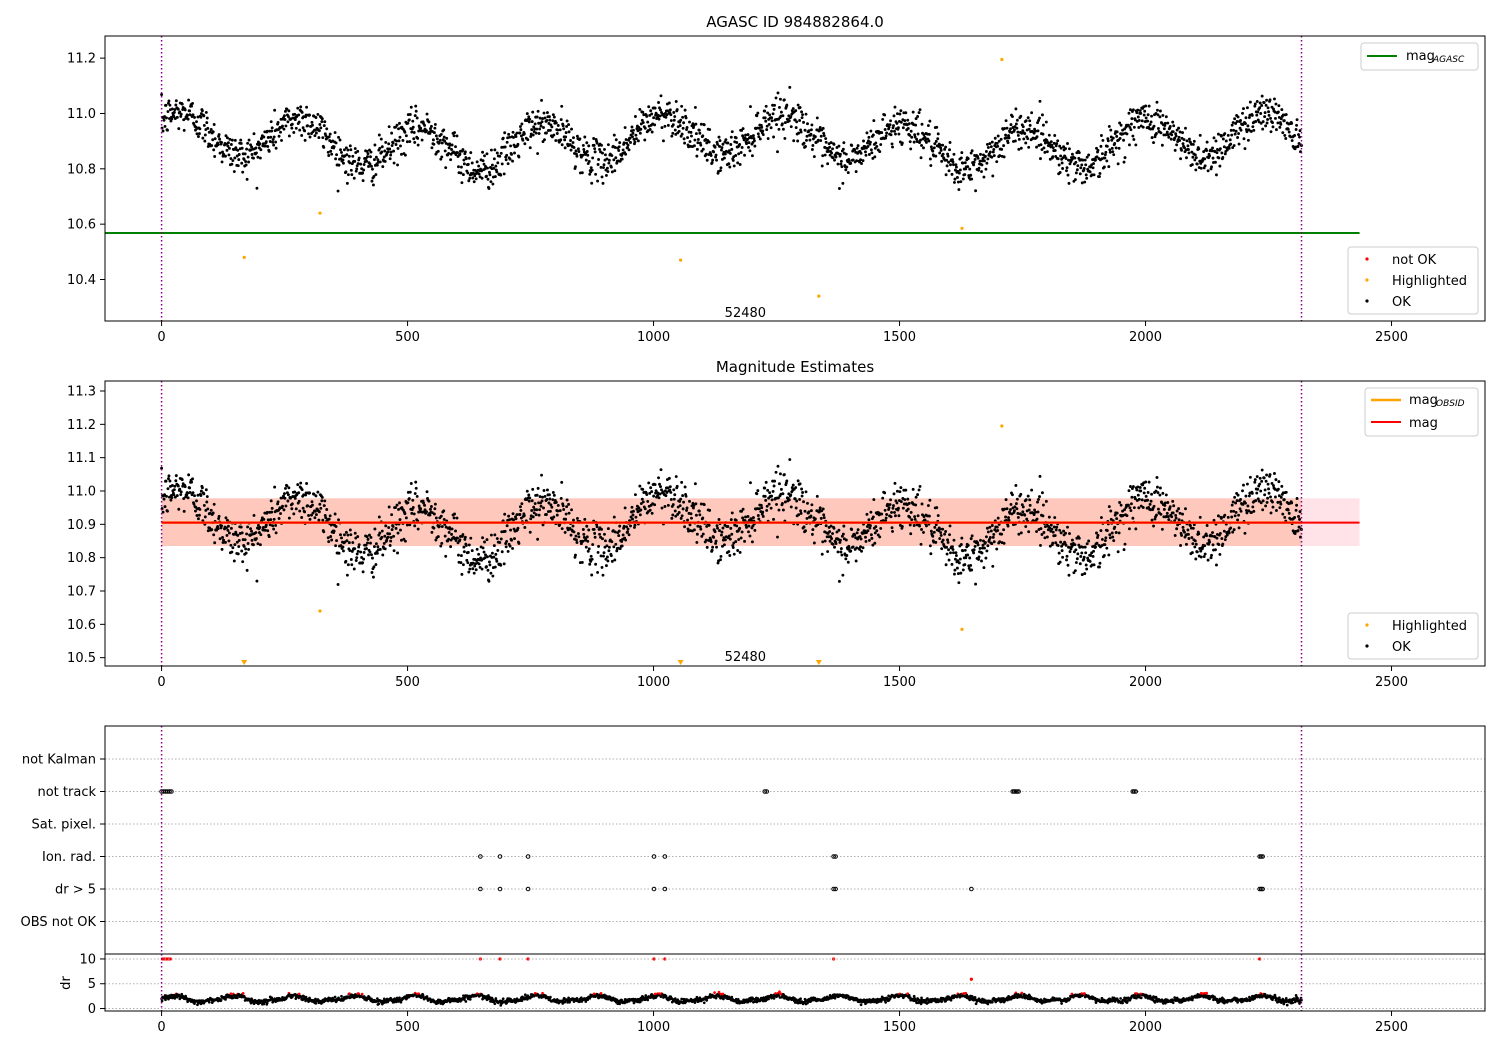 This screenshot has width=1500, height=1050. What do you see at coordinates (745, 657) in the screenshot?
I see `panel-2-obsid-label: 52480` at bounding box center [745, 657].